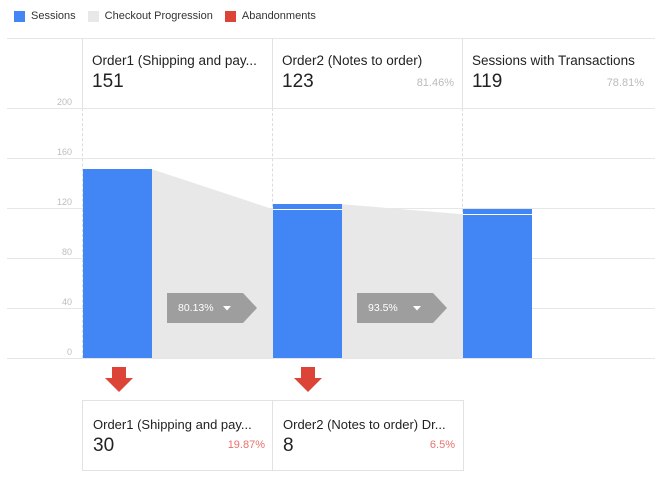  Describe the element at coordinates (82, 233) in the screenshot. I see `column-guide` at that location.